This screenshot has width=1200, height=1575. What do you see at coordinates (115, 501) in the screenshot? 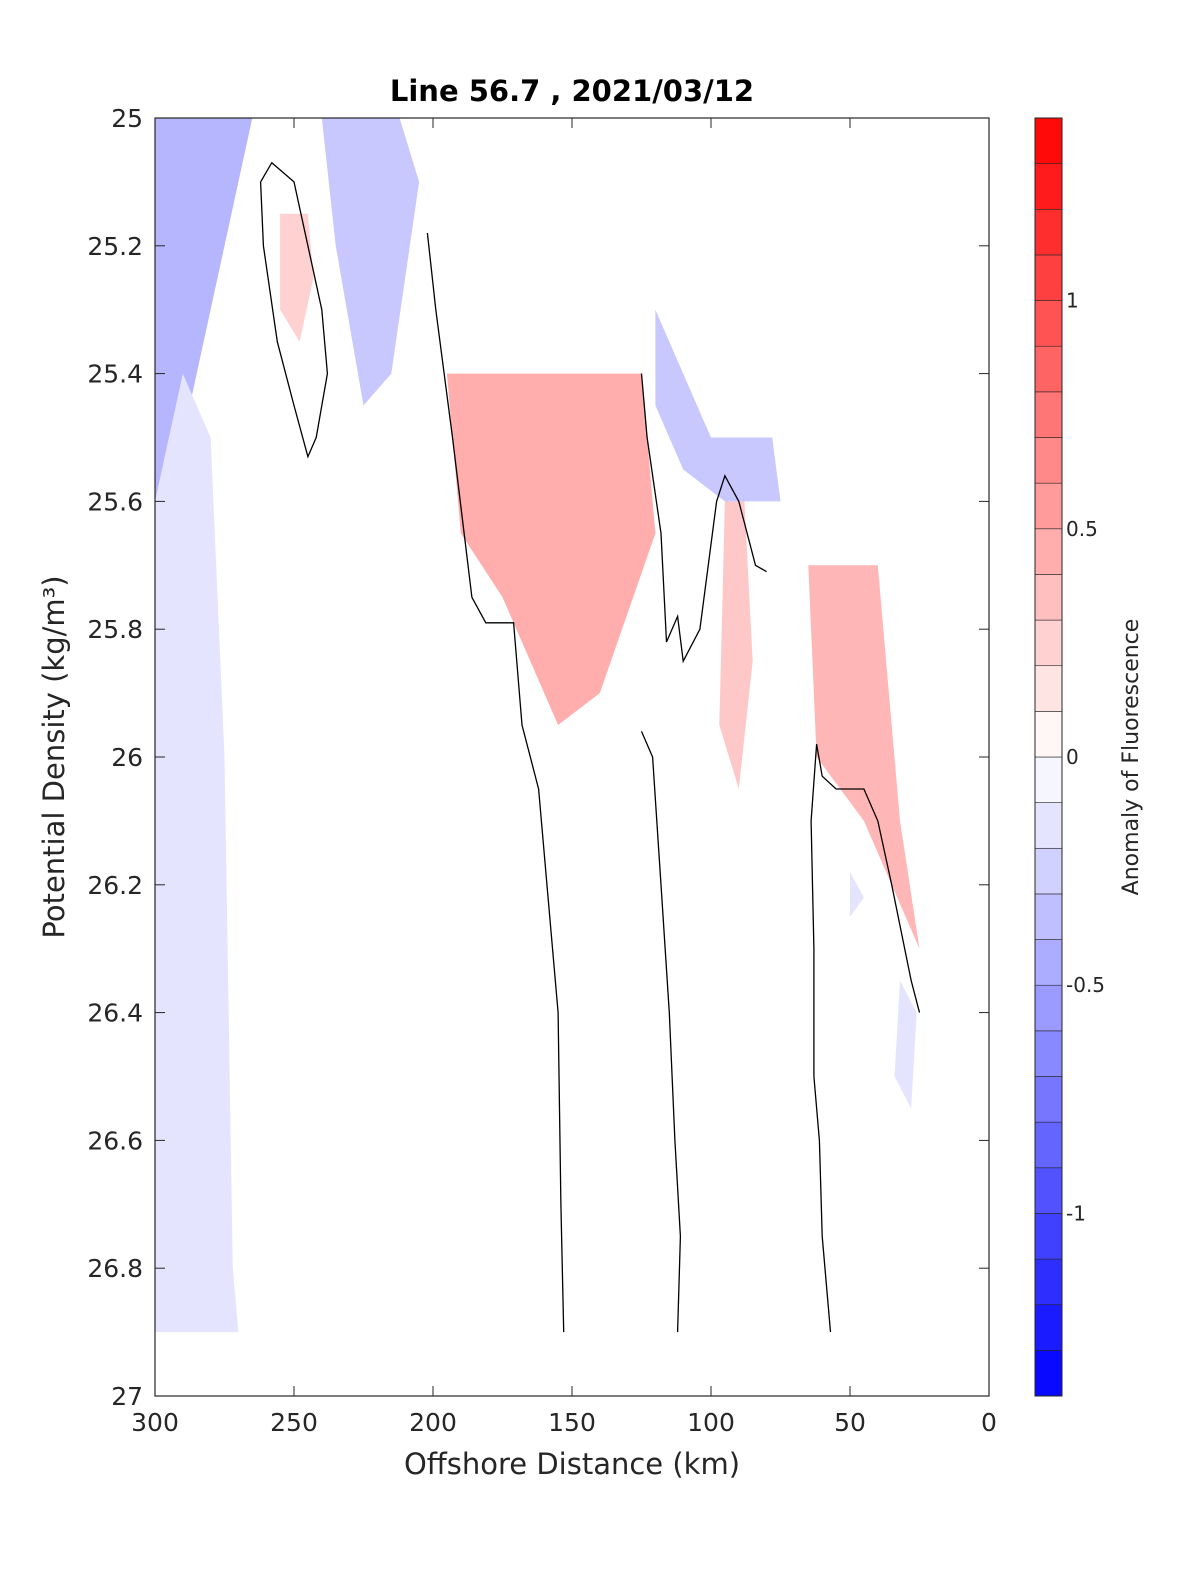
I see `y-tick-label: 25.6` at bounding box center [115, 501].